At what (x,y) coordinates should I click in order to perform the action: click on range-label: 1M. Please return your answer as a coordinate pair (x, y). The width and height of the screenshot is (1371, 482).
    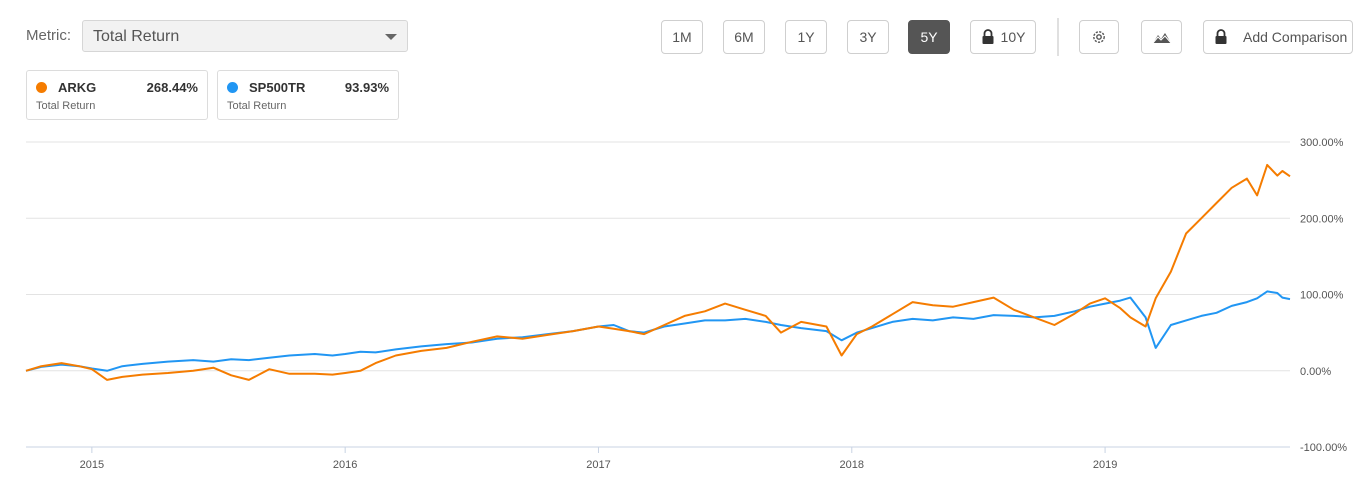
    Looking at the image, I should click on (682, 37).